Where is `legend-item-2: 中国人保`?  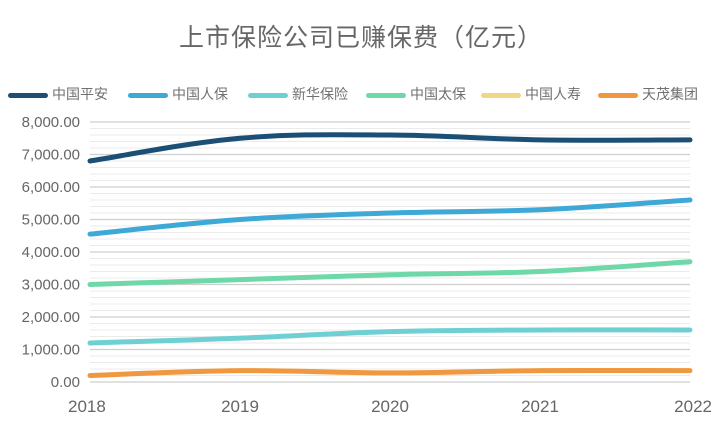
legend-item-2: 中国人保 is located at coordinates (178, 95).